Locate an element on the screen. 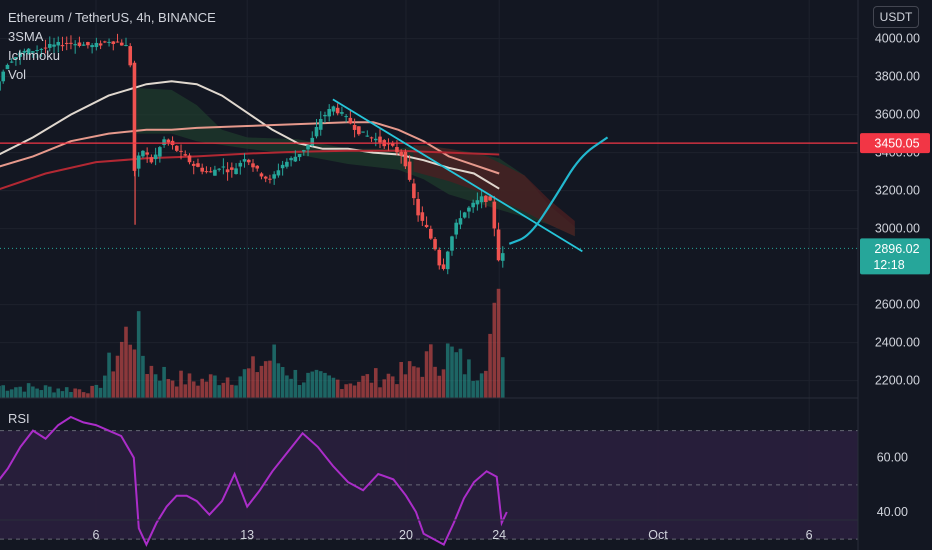 The width and height of the screenshot is (932, 550). indicator-vol-label: Vol is located at coordinates (17, 74).